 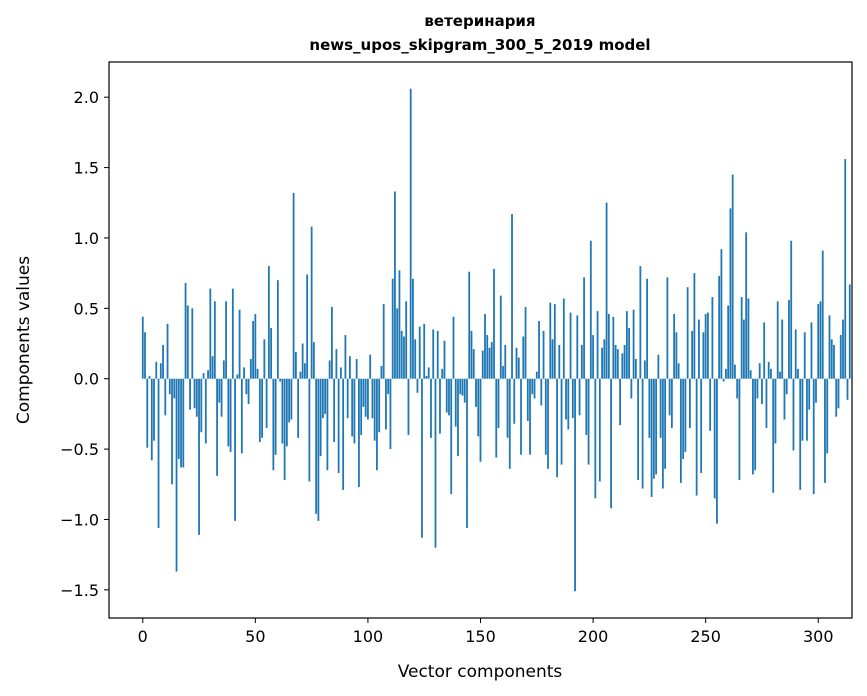 I want to click on x-tick-label: 300, so click(x=818, y=636).